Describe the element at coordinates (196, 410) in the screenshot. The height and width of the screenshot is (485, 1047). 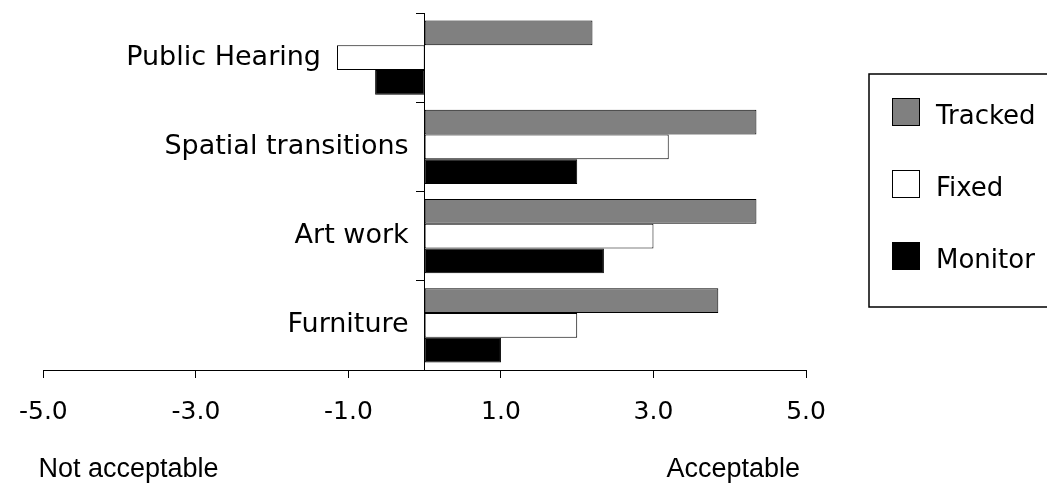
I see `x-tick-label: -3.0` at that location.